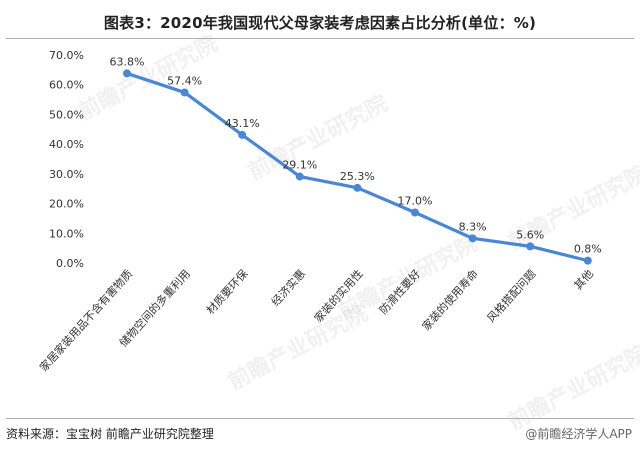 This screenshot has width=640, height=452. Describe the element at coordinates (184, 80) in the screenshot. I see `data-label: 57.4%` at that location.